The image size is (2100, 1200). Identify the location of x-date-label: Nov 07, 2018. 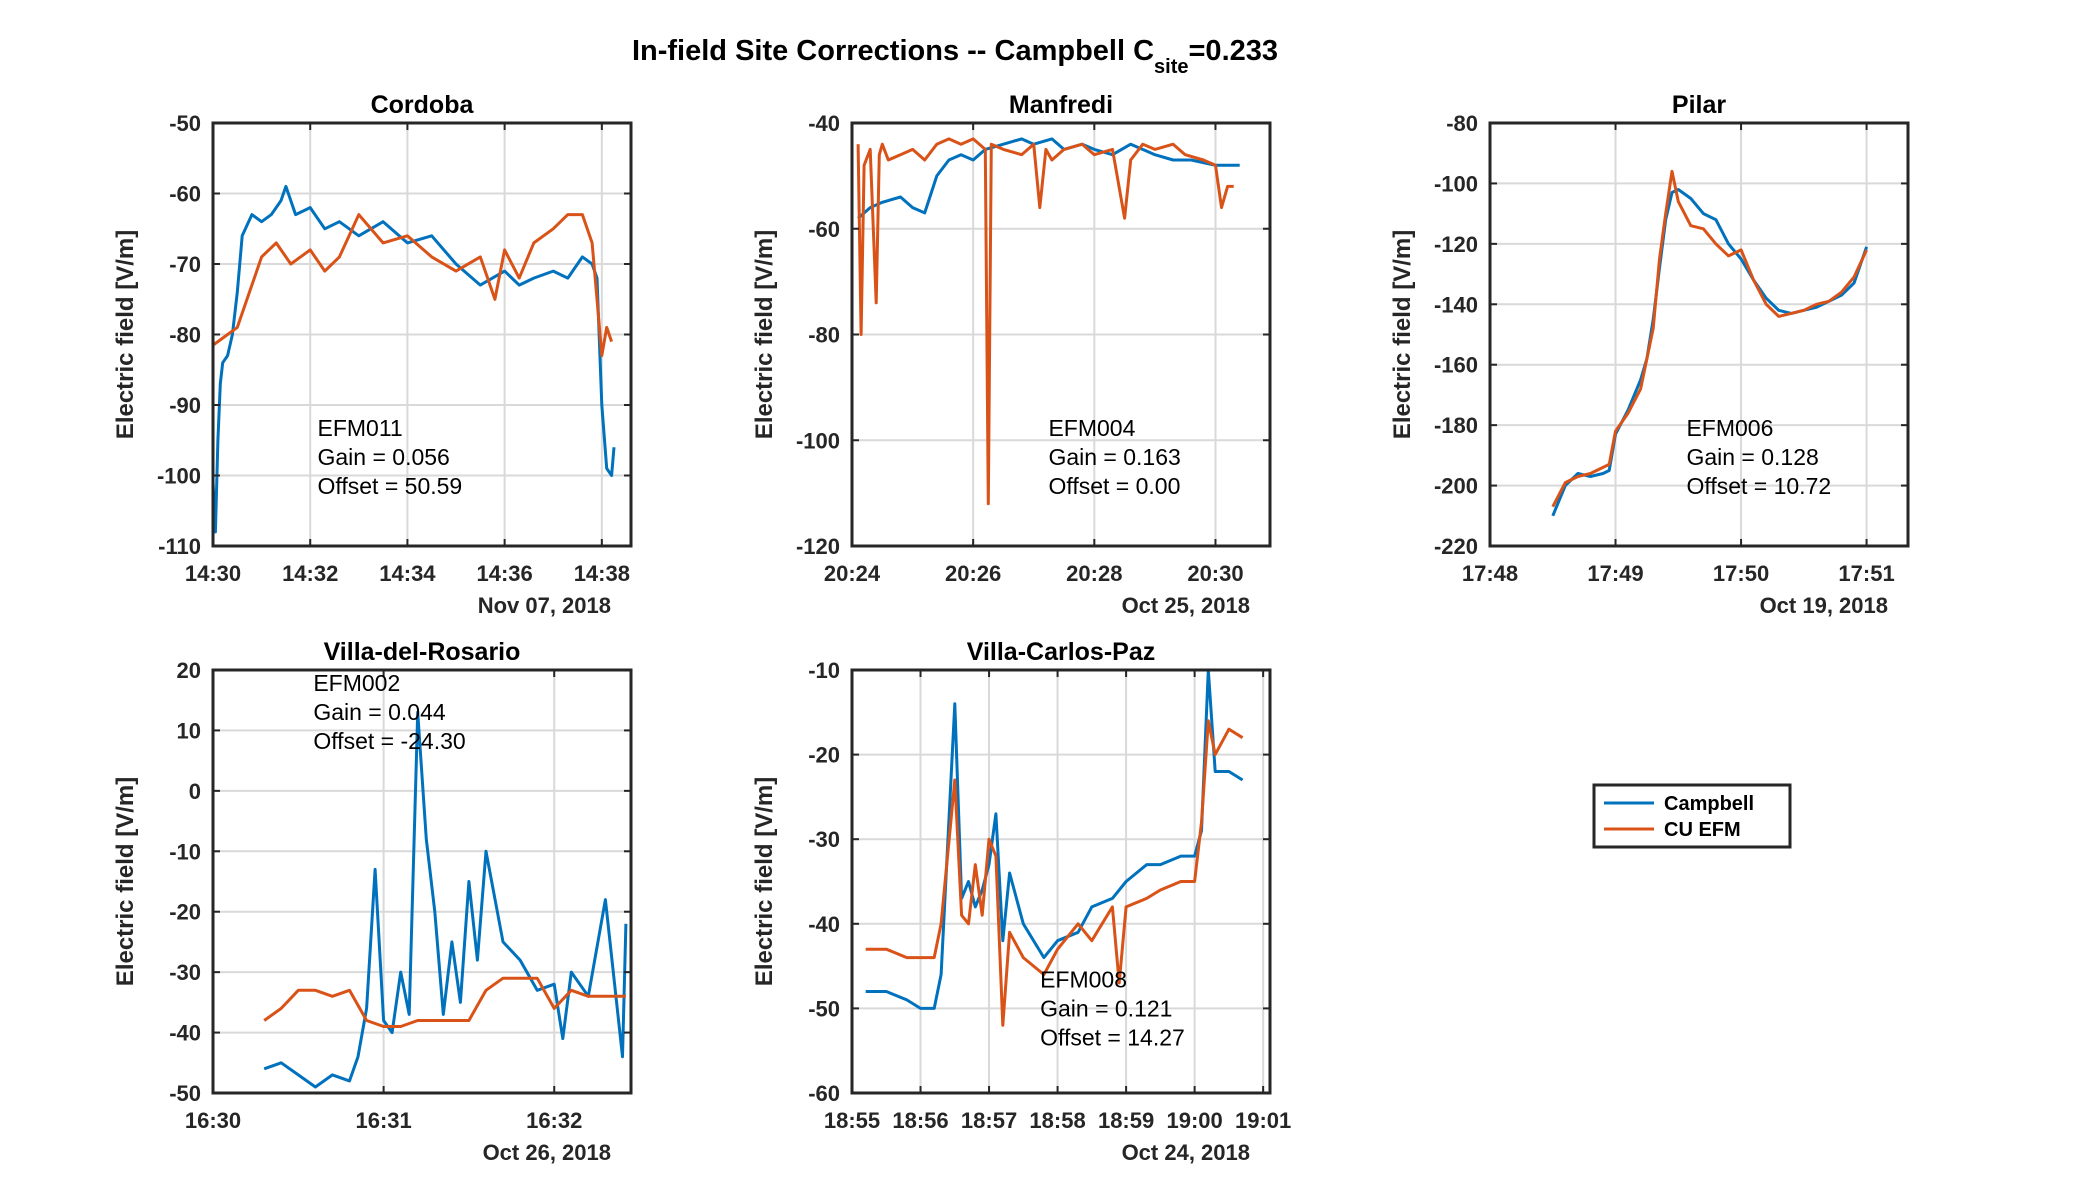
(544, 605).